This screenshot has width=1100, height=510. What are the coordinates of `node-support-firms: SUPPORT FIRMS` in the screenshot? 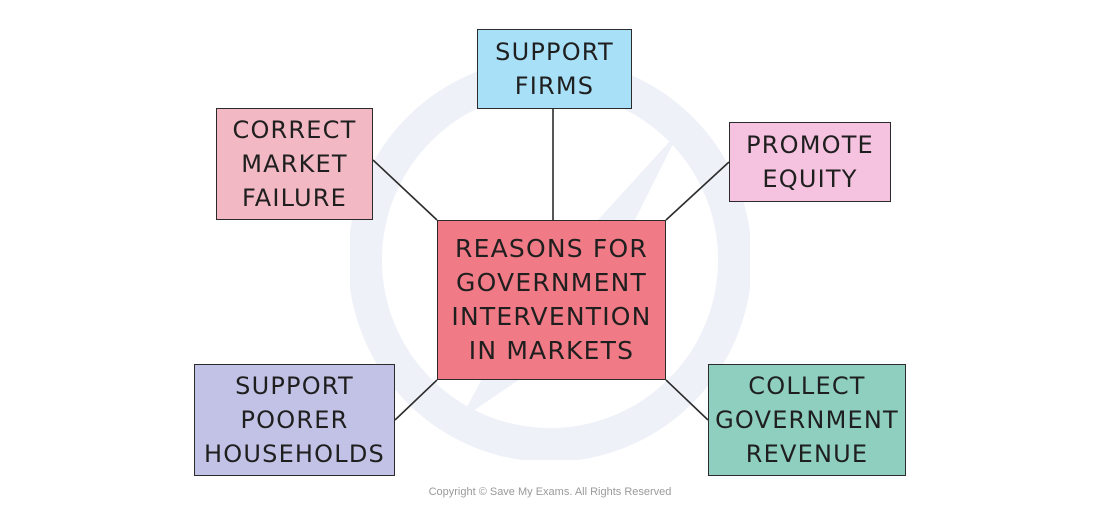 It's located at (554, 69).